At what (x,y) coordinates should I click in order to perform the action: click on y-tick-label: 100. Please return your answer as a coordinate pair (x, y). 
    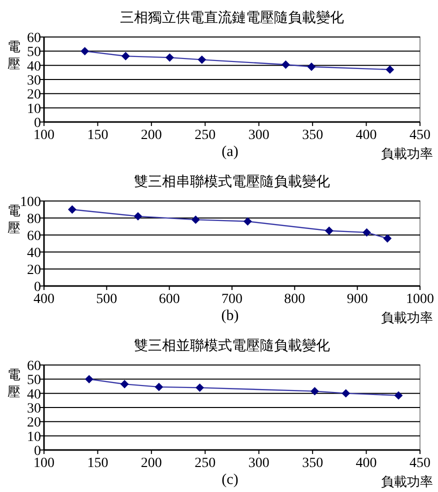
    Looking at the image, I should click on (30, 202).